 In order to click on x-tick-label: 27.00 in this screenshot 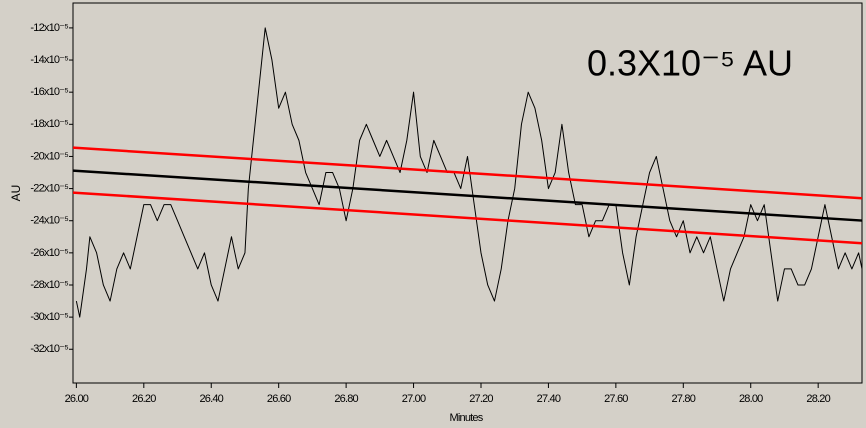, I will do `click(414, 399)`.